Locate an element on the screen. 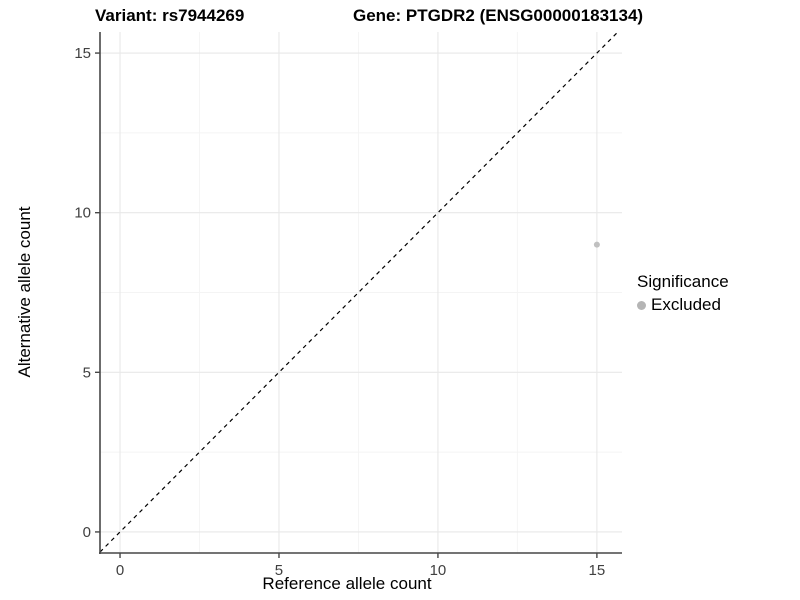  variant-title: Variant: rs7944269 is located at coordinates (170, 15).